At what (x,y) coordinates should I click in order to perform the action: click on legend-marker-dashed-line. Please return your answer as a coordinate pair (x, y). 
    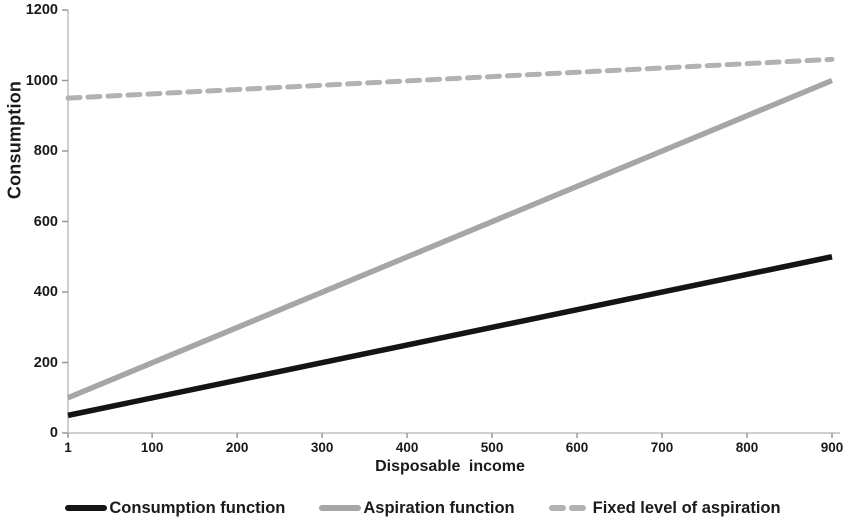
    Looking at the image, I should click on (569, 508).